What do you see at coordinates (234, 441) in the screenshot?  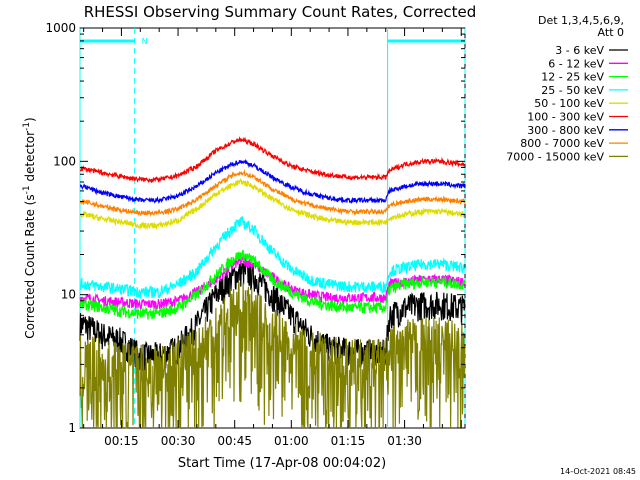 I see `x-tick-label: 00:45` at bounding box center [234, 441].